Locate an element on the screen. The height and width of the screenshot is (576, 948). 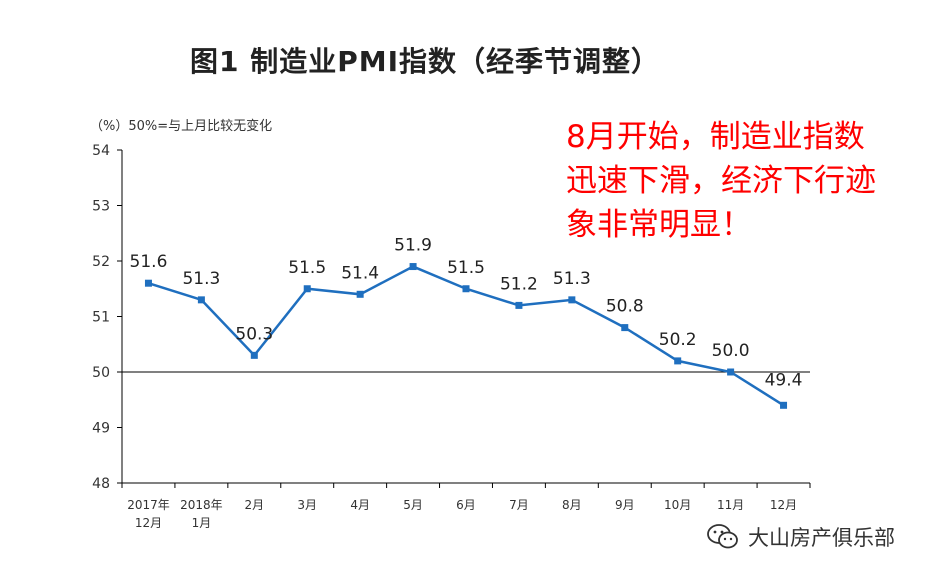
data-label: 50.8 is located at coordinates (625, 307).